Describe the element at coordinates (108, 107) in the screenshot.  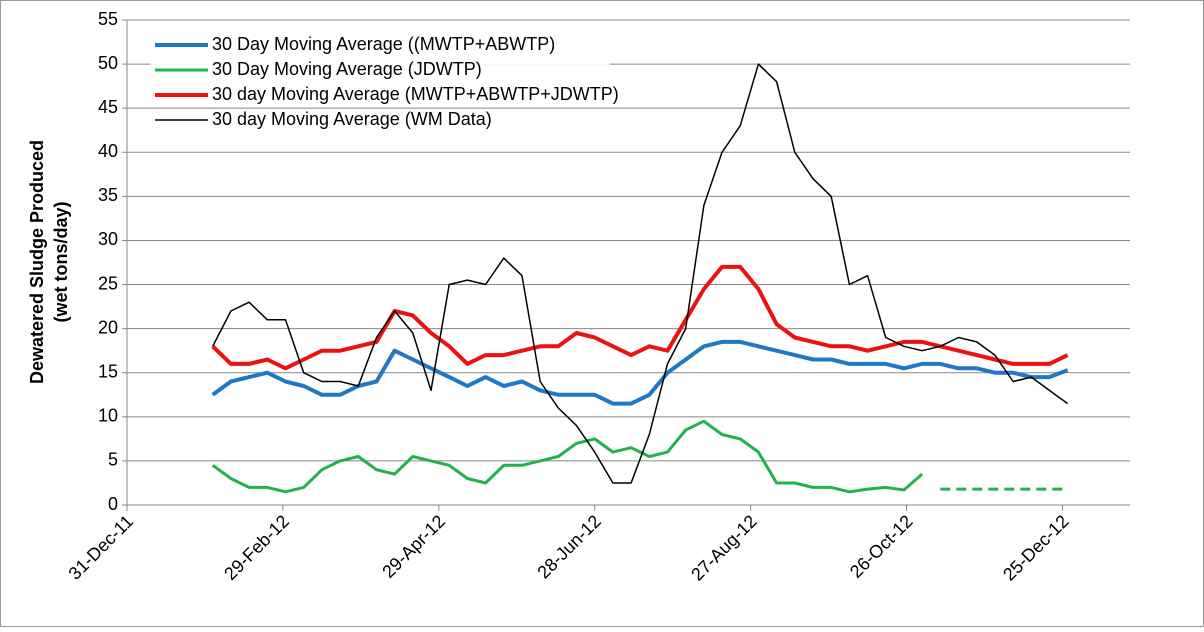
I see `y-tick-label: 45` at that location.